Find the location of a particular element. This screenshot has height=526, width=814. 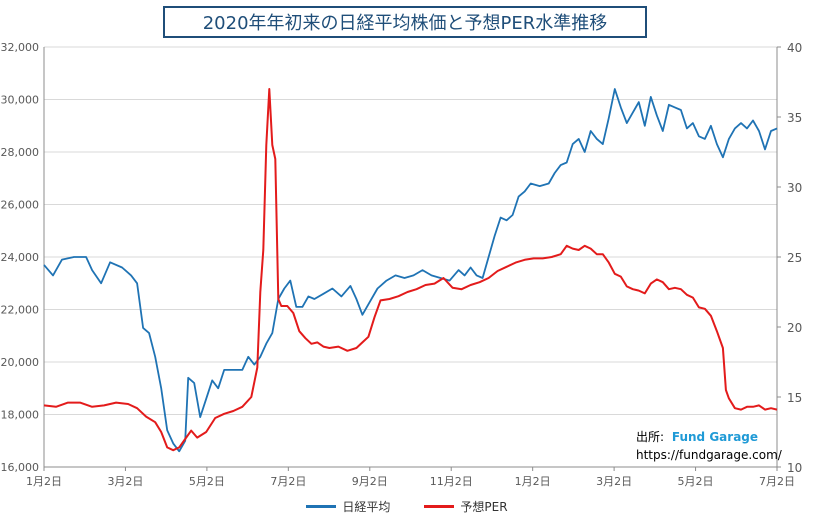

y-left-tick-label: 32,000 is located at coordinates (20, 47).